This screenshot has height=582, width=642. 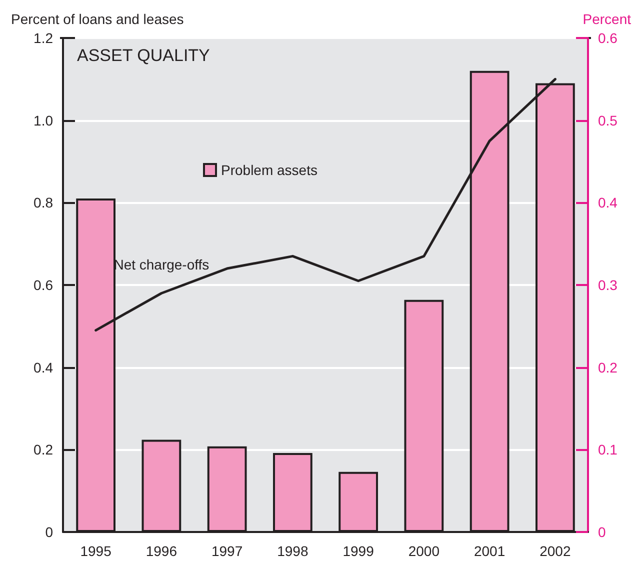 What do you see at coordinates (607, 19) in the screenshot?
I see `y2-axis-title: Percent` at bounding box center [607, 19].